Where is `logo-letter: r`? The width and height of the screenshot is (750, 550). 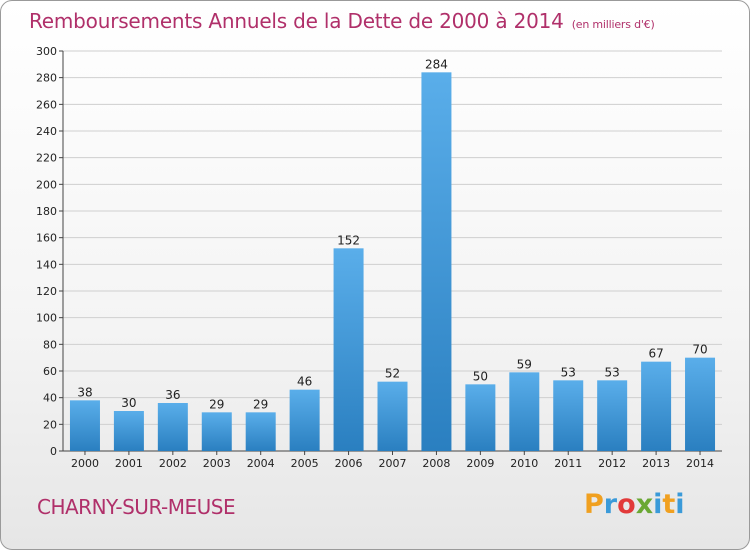
logo-letter: r is located at coordinates (610, 504).